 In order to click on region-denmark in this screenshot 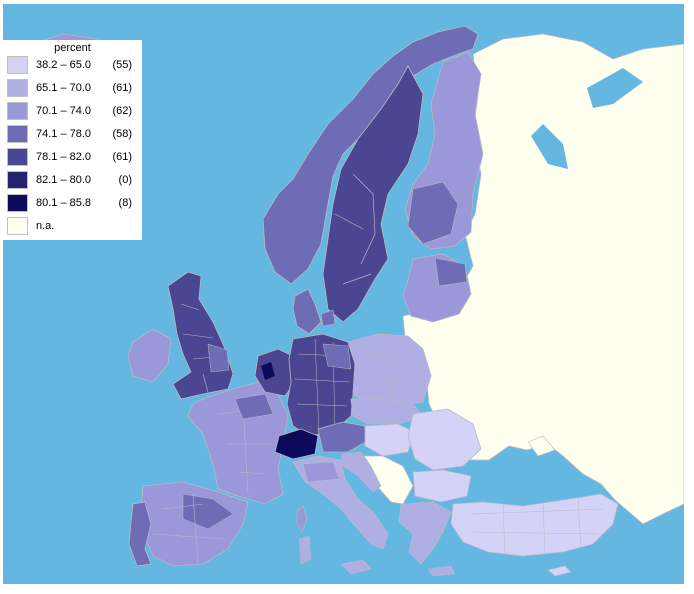, I will do `click(307, 311)`.